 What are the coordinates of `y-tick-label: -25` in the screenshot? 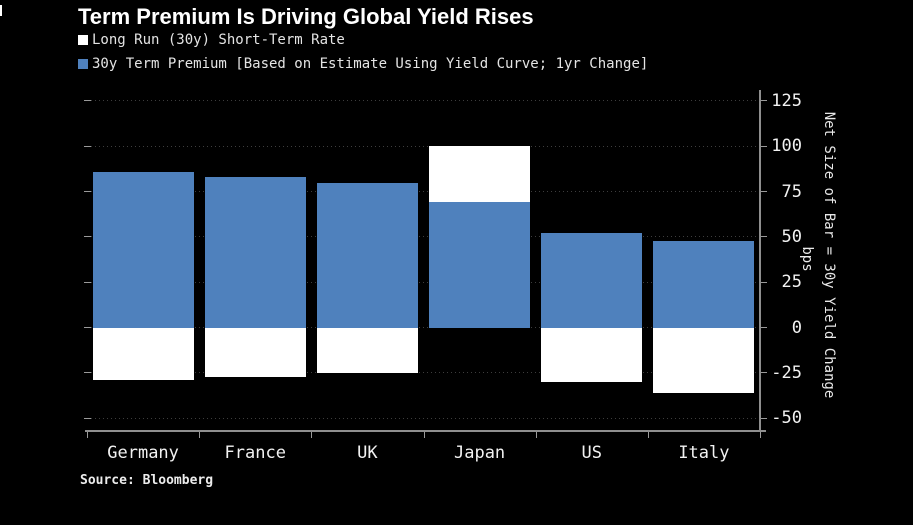 It's located at (786, 372).